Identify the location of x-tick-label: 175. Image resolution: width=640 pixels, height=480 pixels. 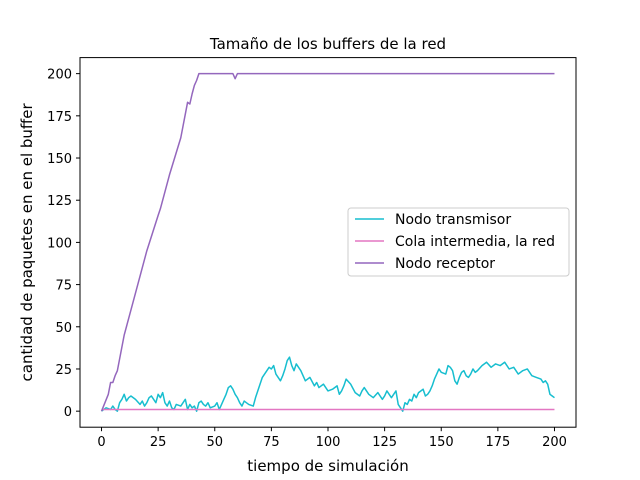
(497, 442).